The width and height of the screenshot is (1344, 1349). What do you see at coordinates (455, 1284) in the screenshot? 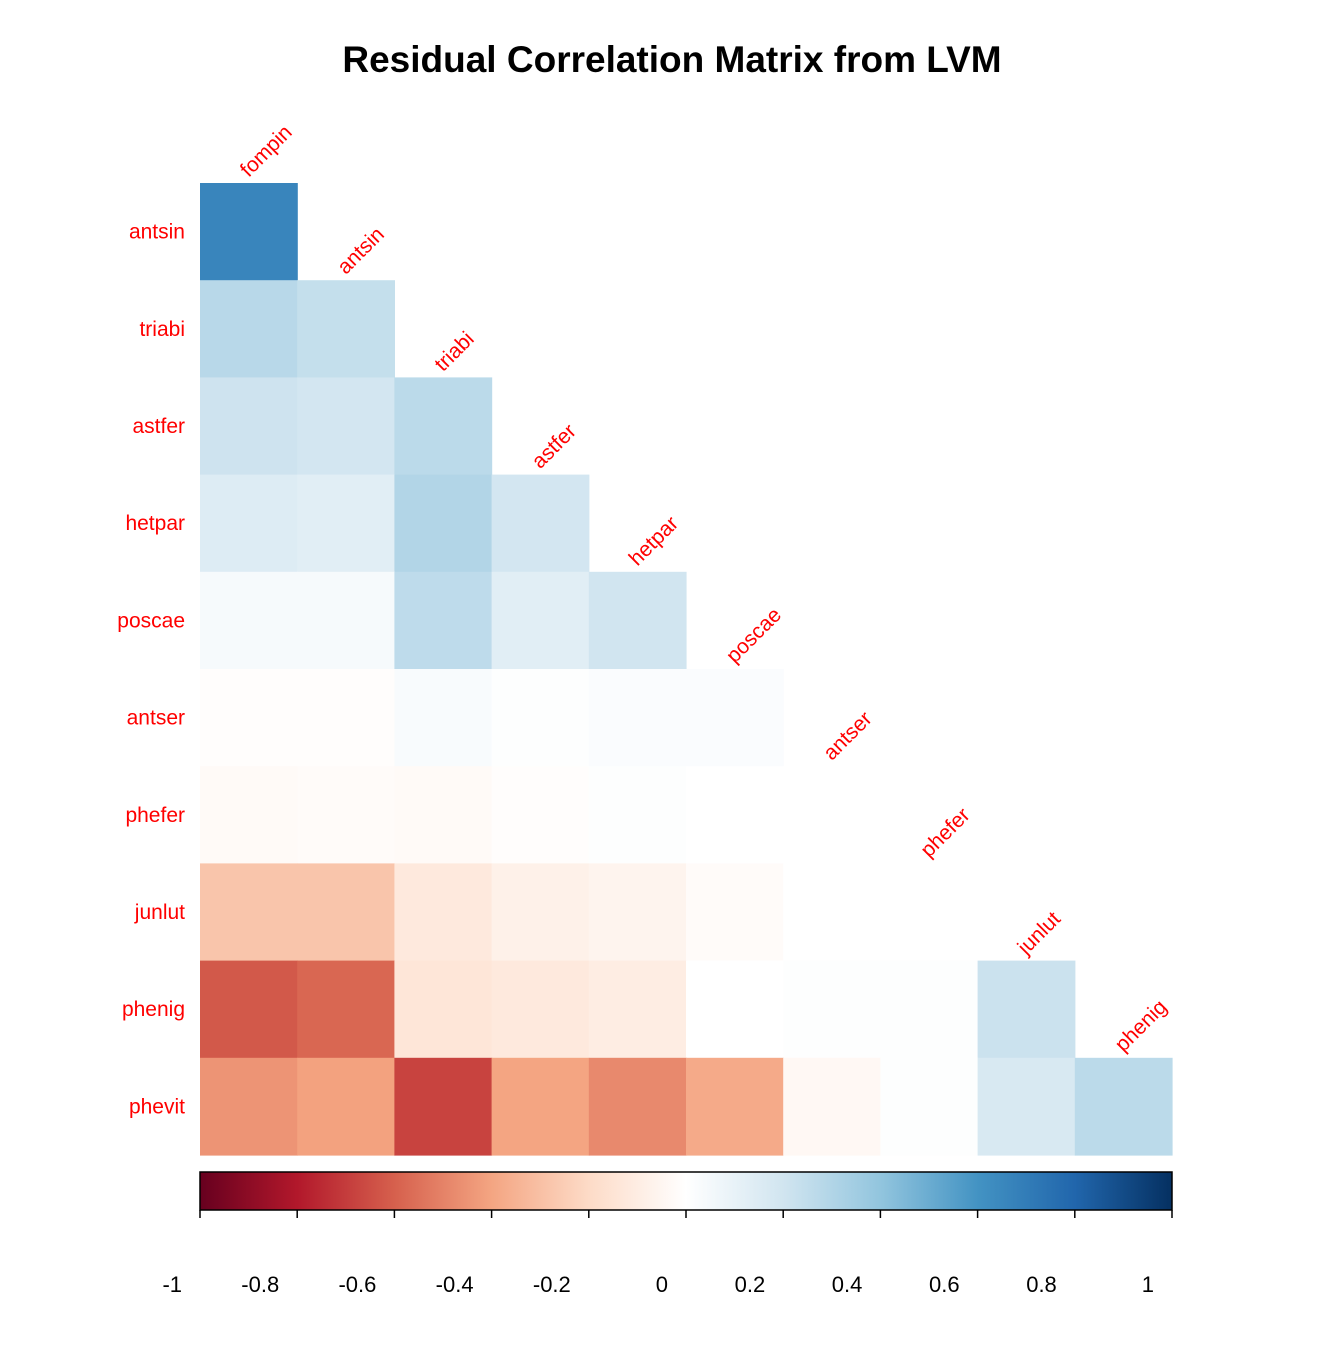
I see `colorbar-tick-label: -0.4` at bounding box center [455, 1284].